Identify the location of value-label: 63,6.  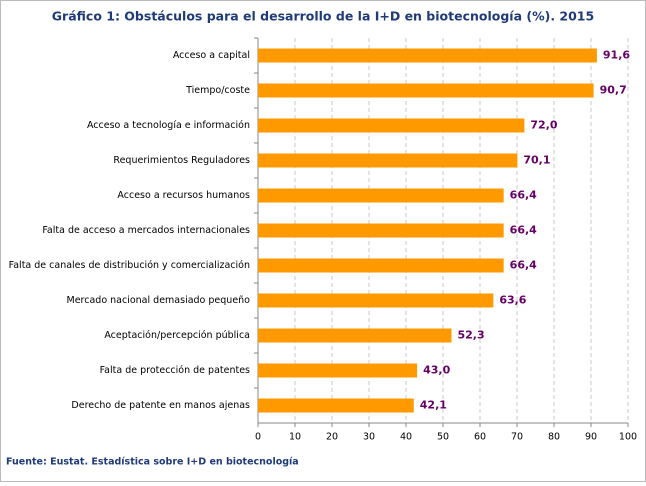
(512, 300).